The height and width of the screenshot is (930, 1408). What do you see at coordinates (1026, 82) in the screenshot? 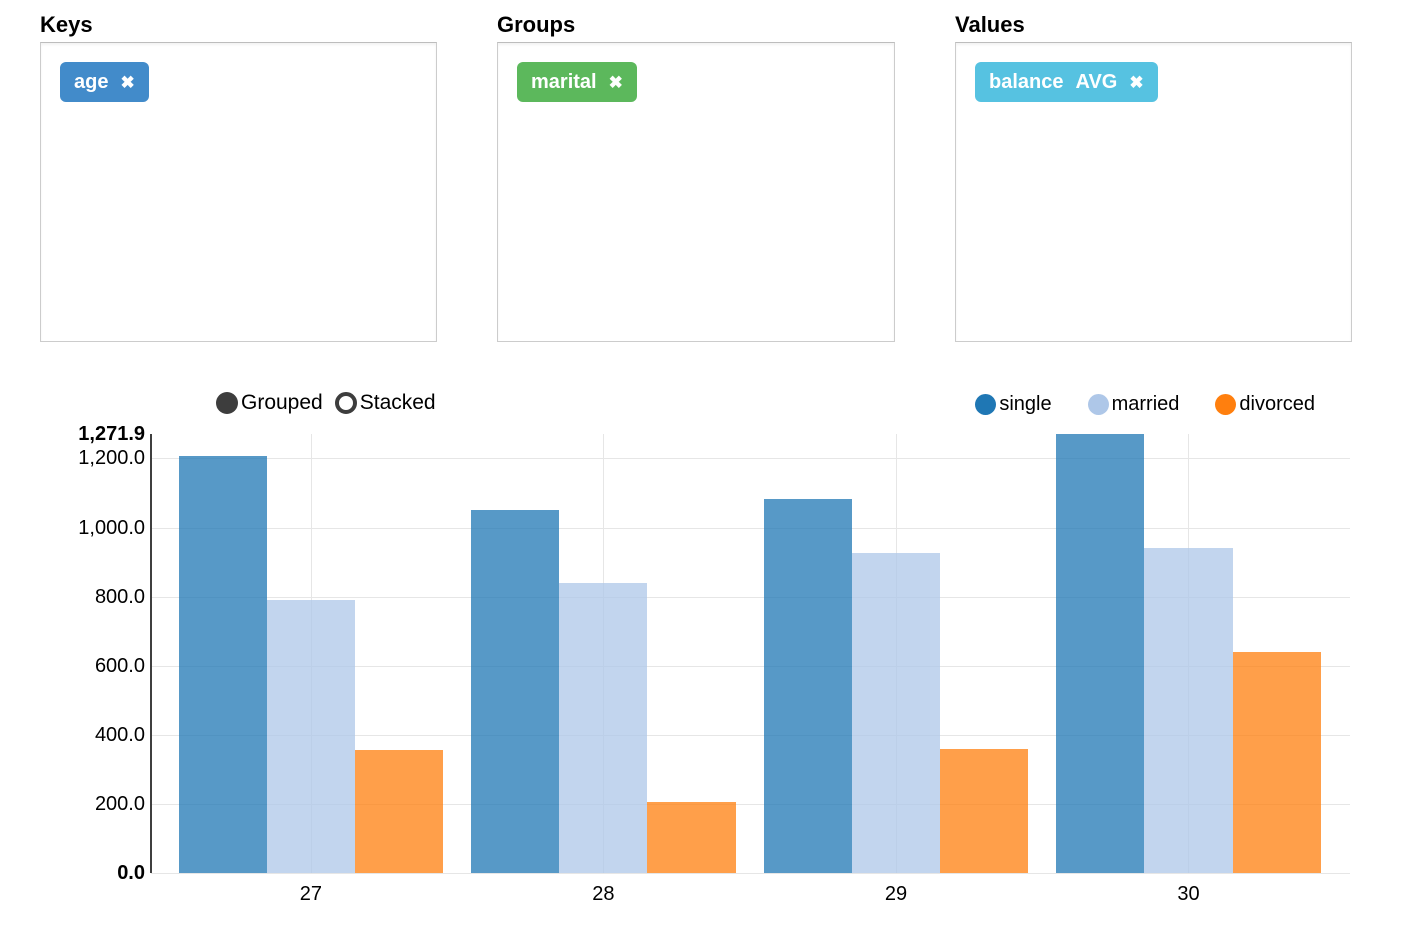
I see `tag-label: balance` at bounding box center [1026, 82].